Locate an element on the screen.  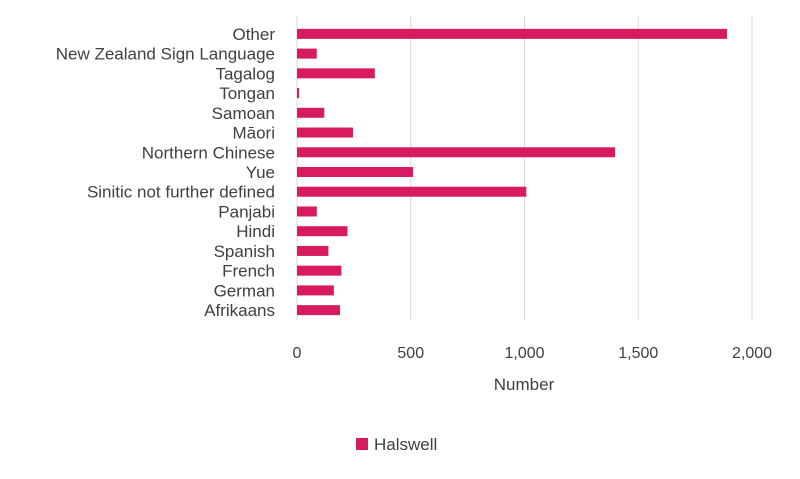
category-label: Northern Chinese is located at coordinates (208, 152).